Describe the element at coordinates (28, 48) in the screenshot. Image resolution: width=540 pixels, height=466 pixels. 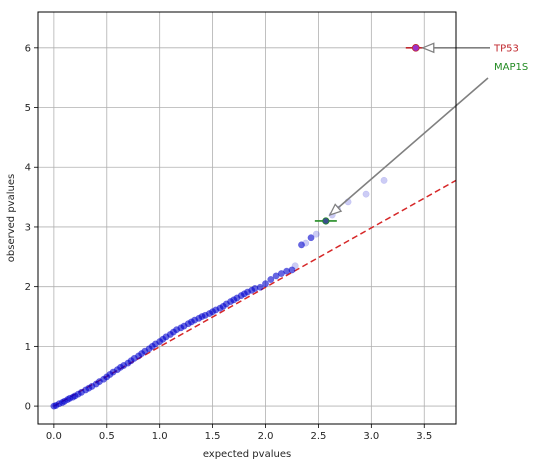
I see `y-tick-label: 6` at that location.